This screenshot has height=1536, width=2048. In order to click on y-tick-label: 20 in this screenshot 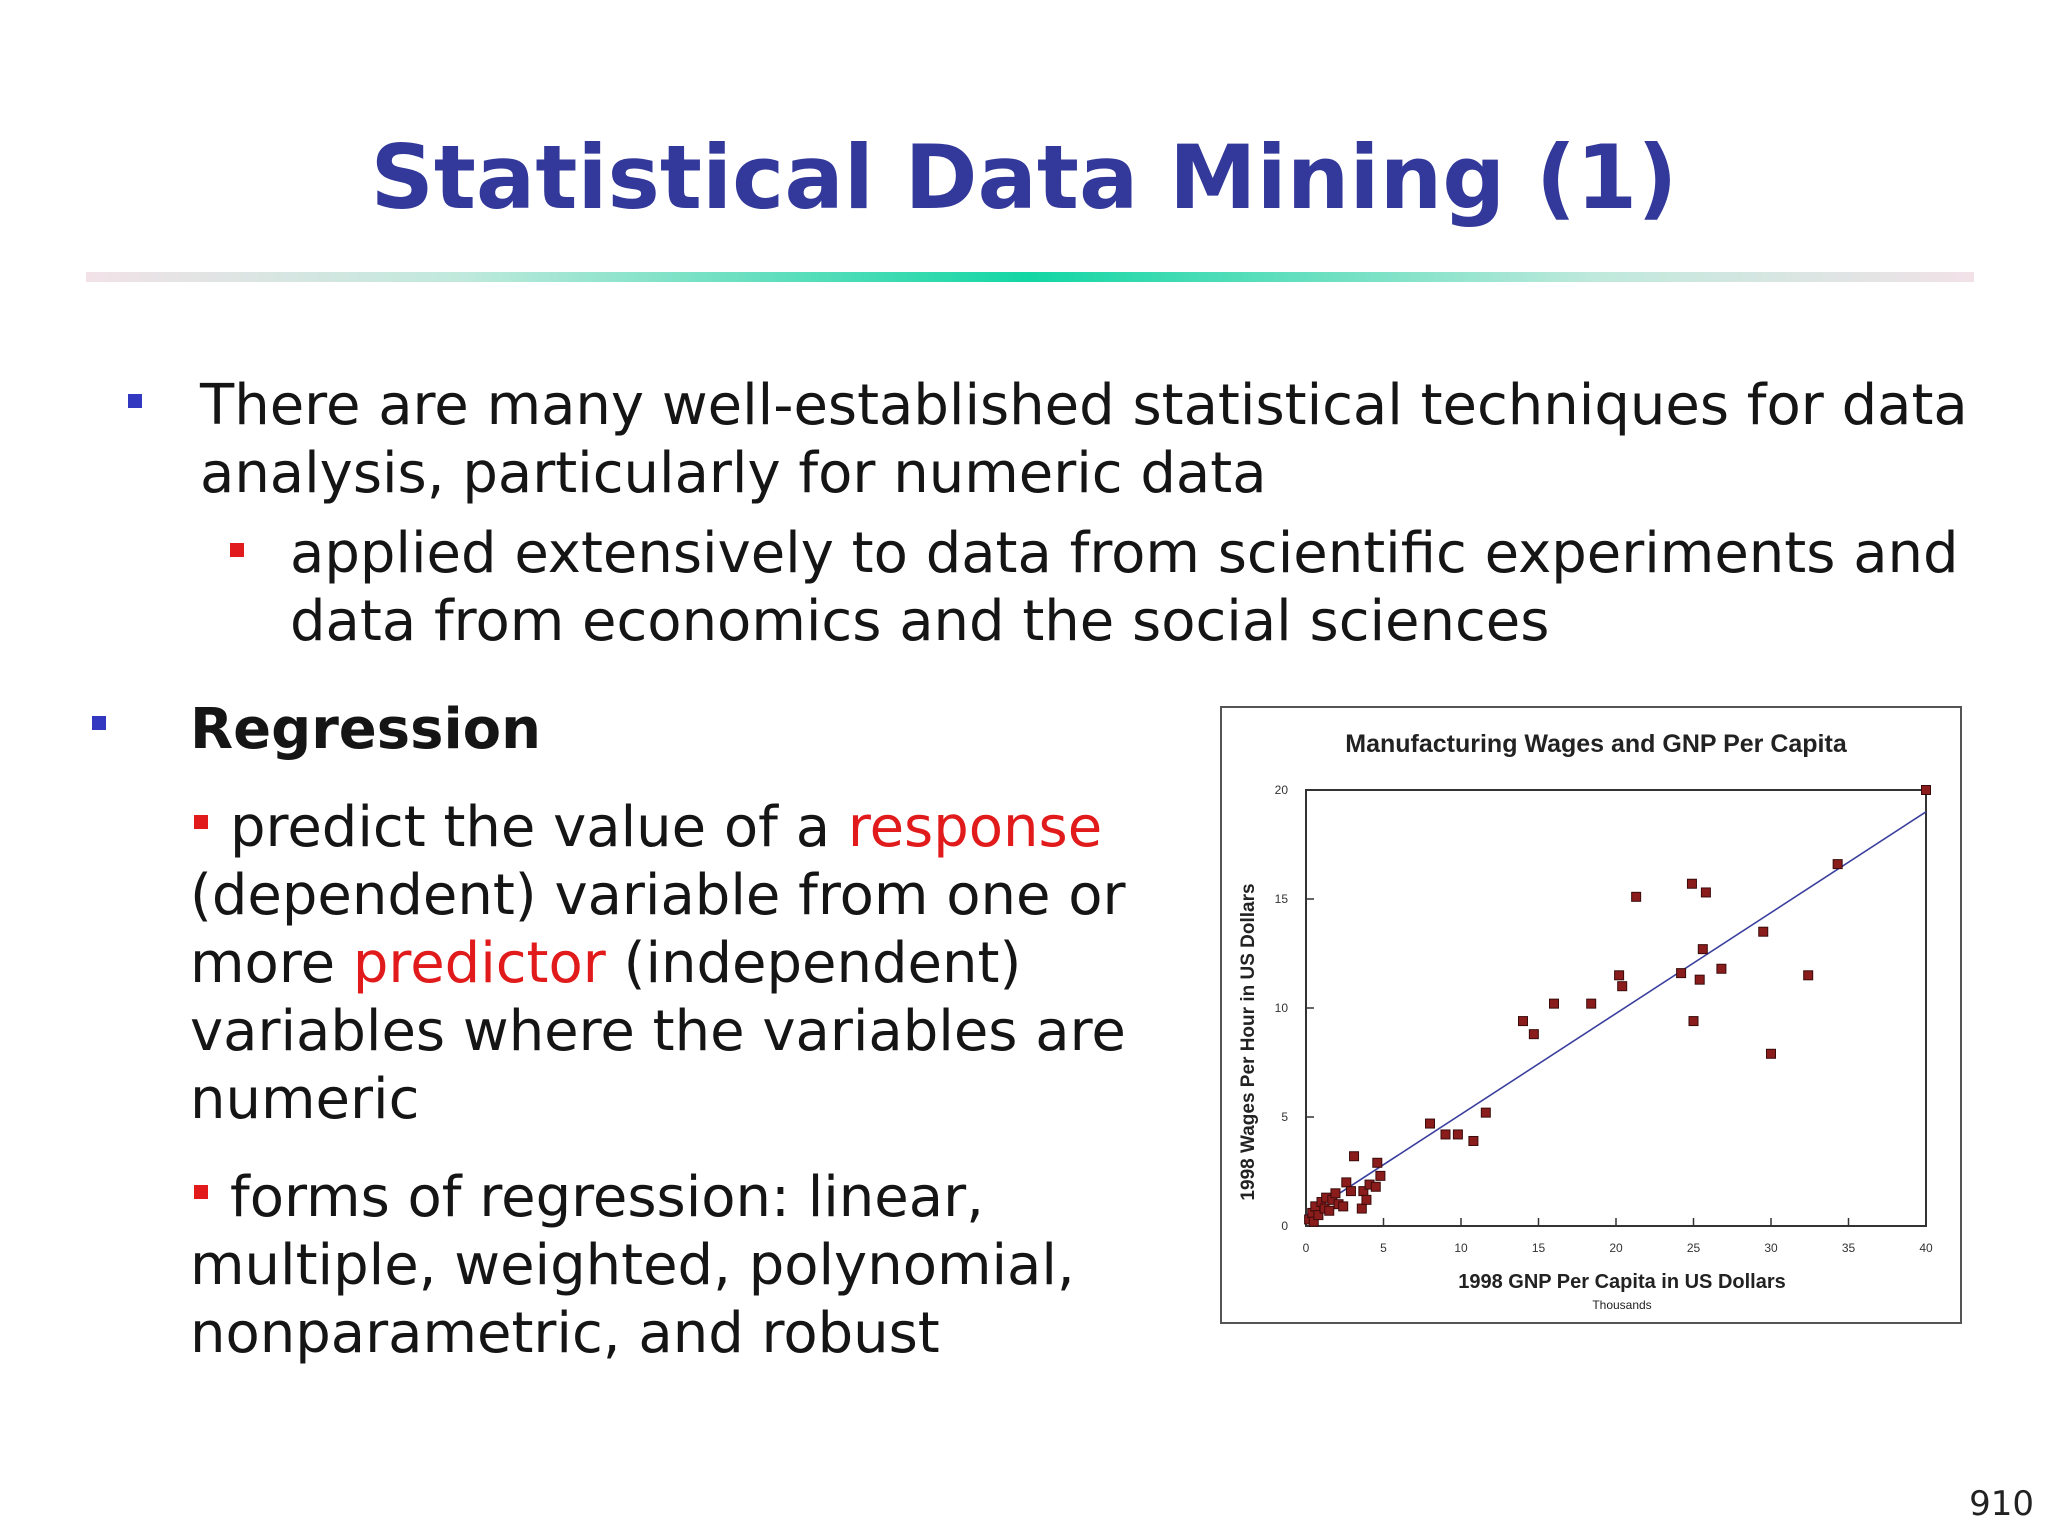, I will do `click(1282, 790)`.